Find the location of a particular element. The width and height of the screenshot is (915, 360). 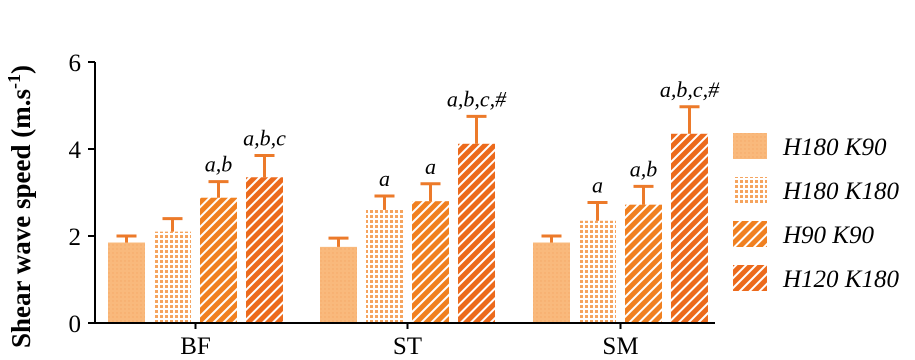

legend-label: H120 K180 is located at coordinates (840, 279).